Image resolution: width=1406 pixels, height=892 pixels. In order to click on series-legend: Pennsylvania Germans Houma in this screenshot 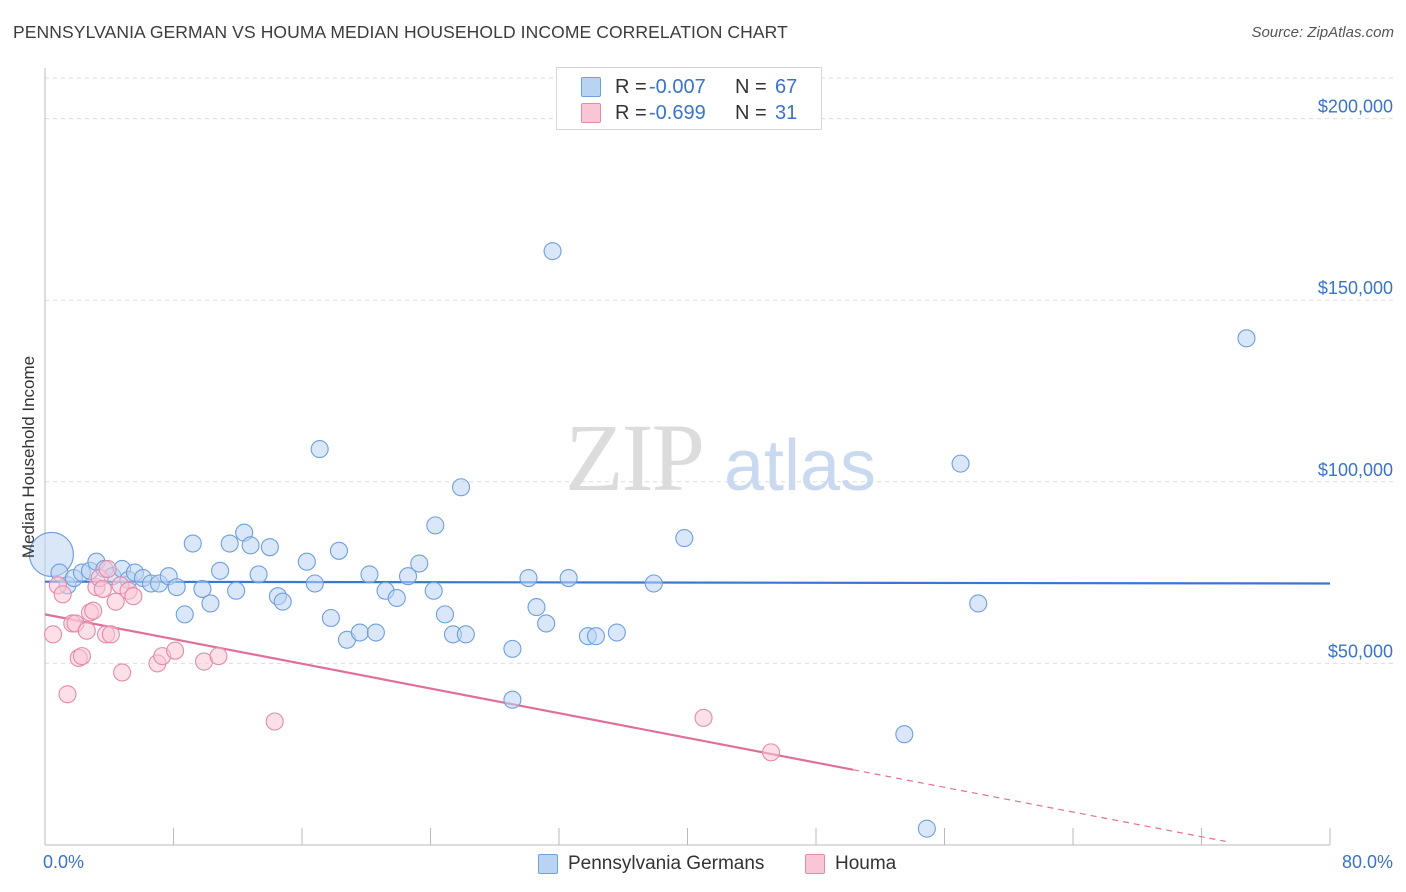, I will do `click(703, 865)`.